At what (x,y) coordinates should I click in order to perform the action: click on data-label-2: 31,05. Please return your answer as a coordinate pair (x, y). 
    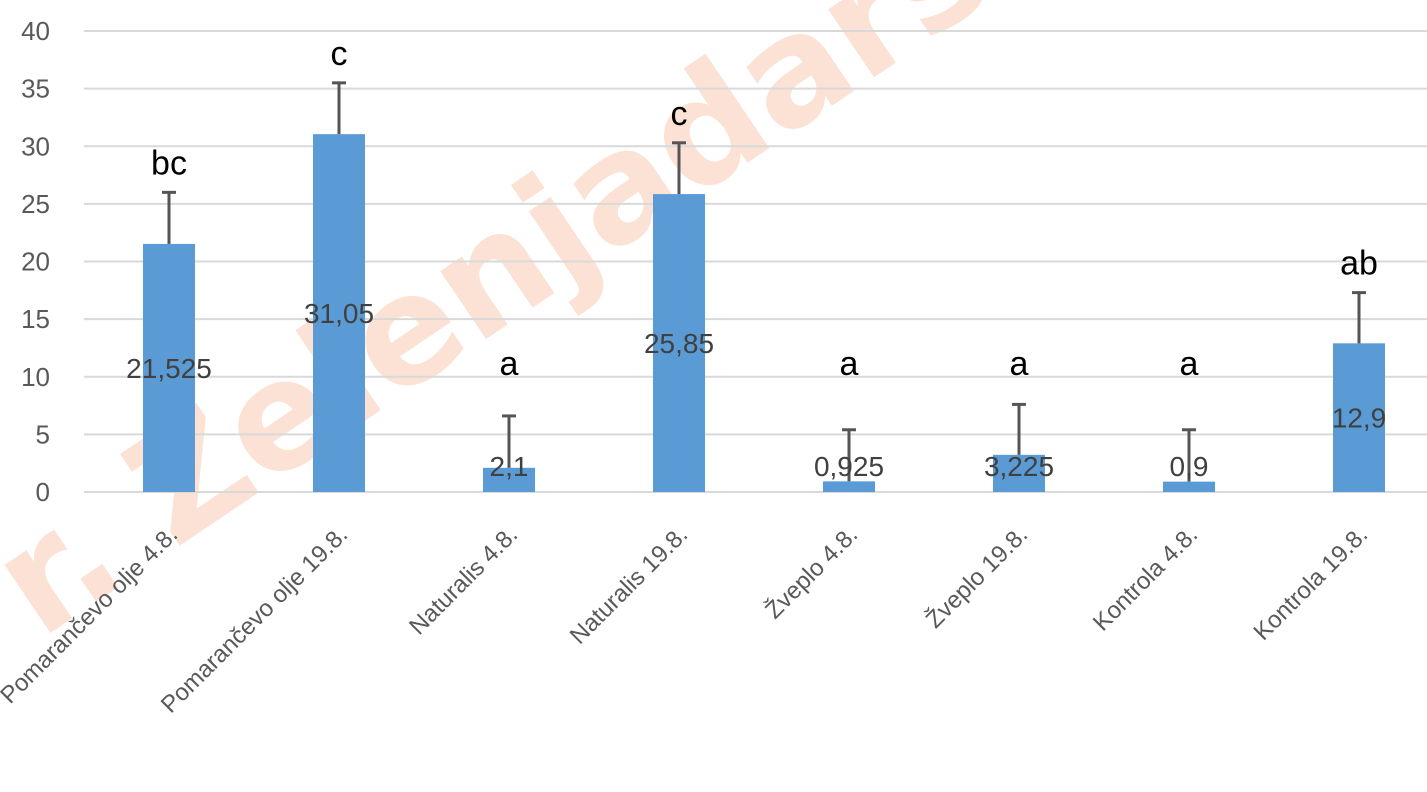
    Looking at the image, I should click on (339, 313).